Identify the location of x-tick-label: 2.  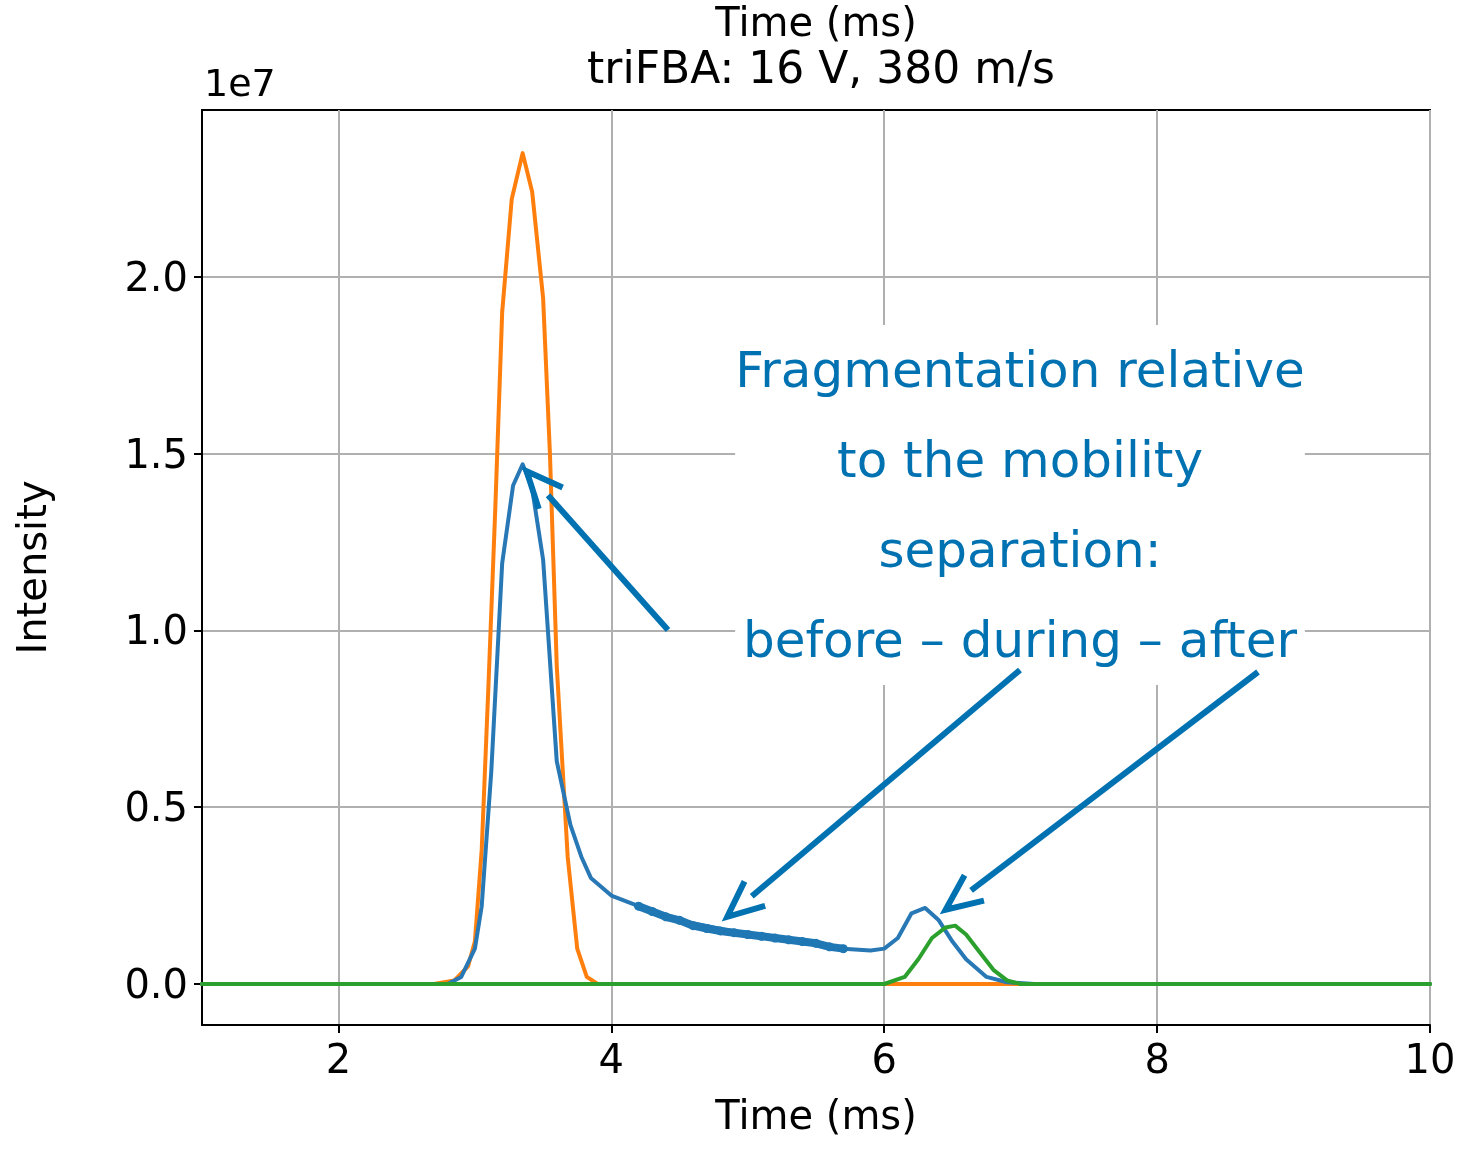
(338, 1059).